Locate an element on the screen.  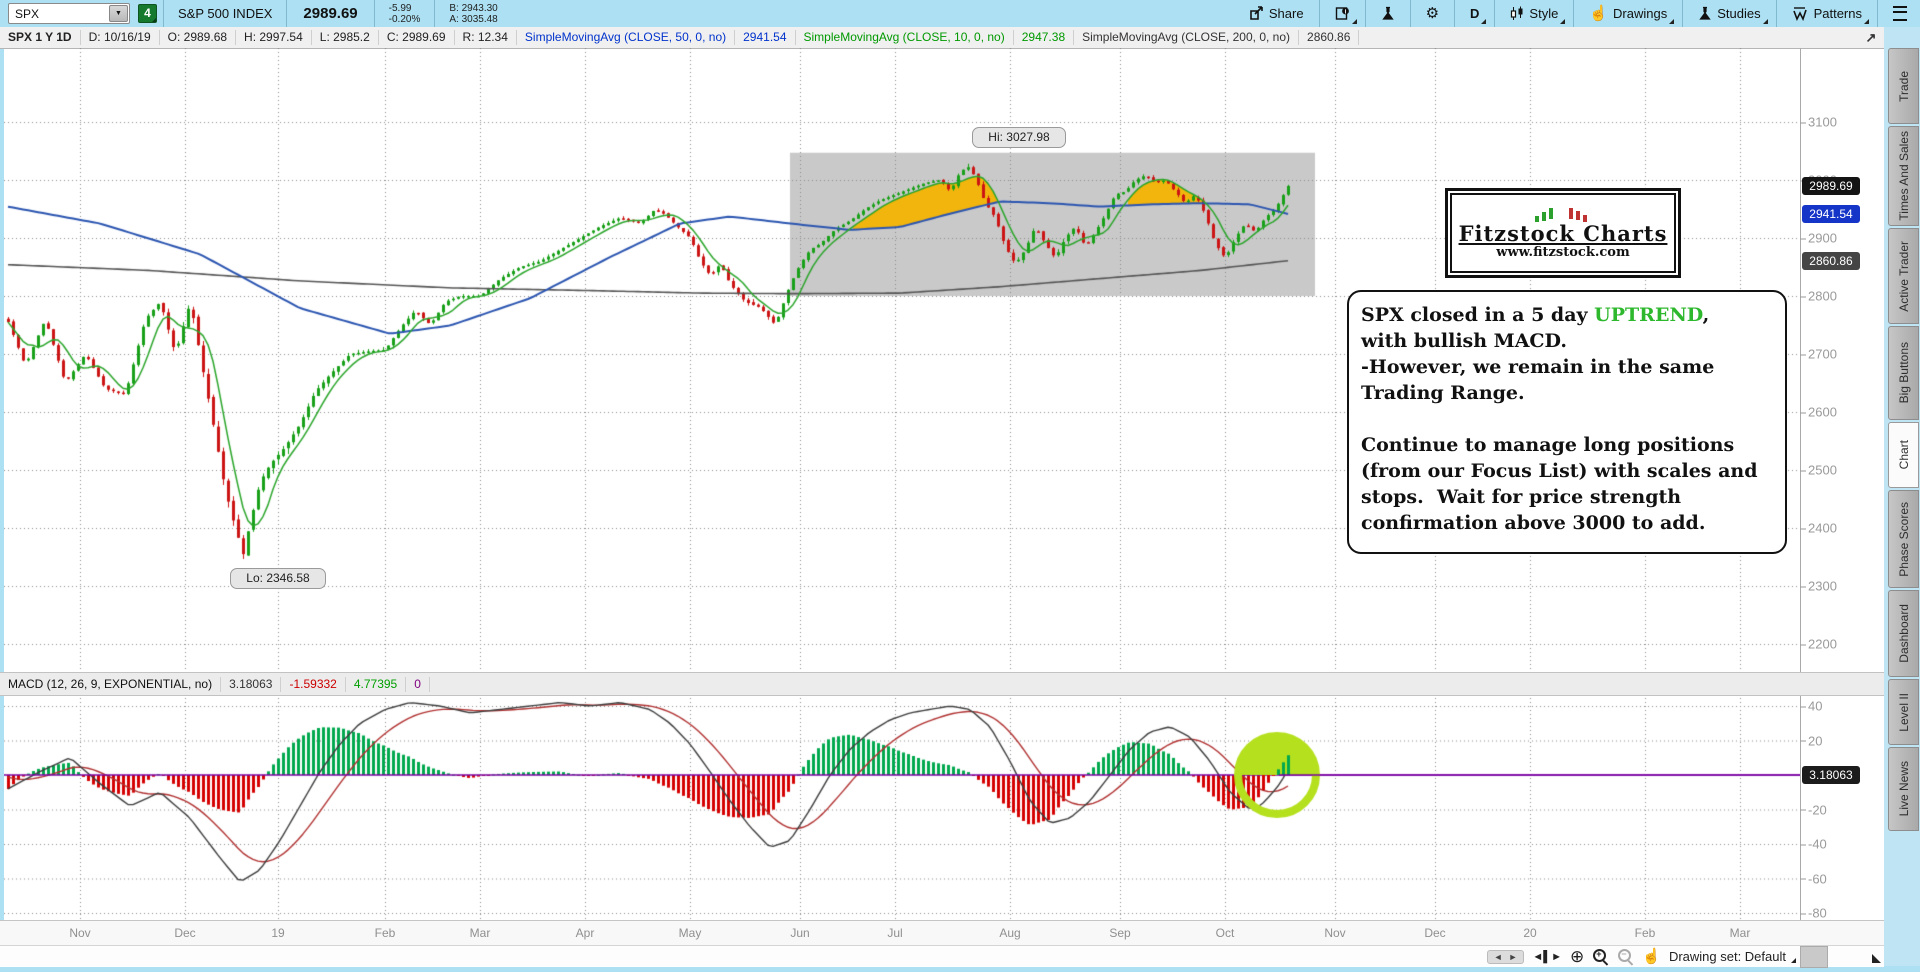
price-tick-label: 2700 is located at coordinates (1818, 354).